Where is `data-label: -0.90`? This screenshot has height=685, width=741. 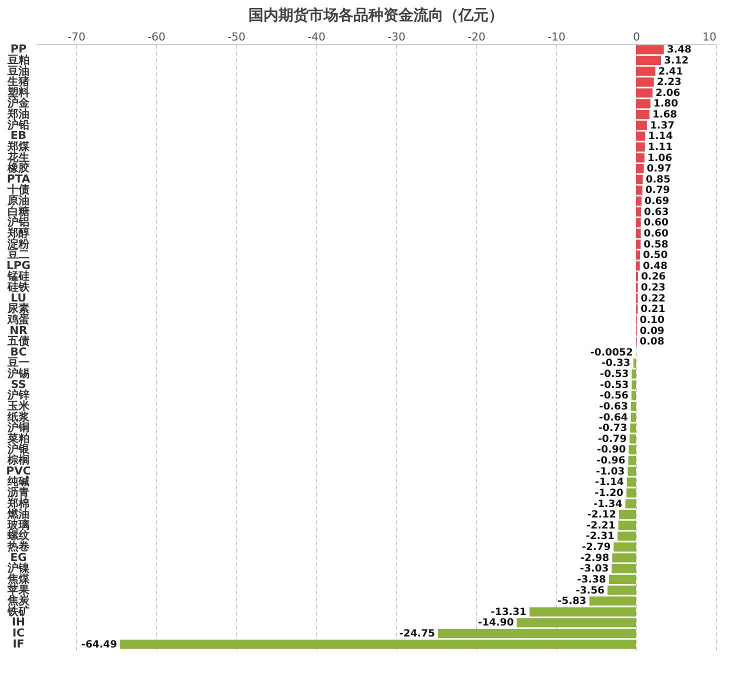
data-label: -0.90 is located at coordinates (611, 450).